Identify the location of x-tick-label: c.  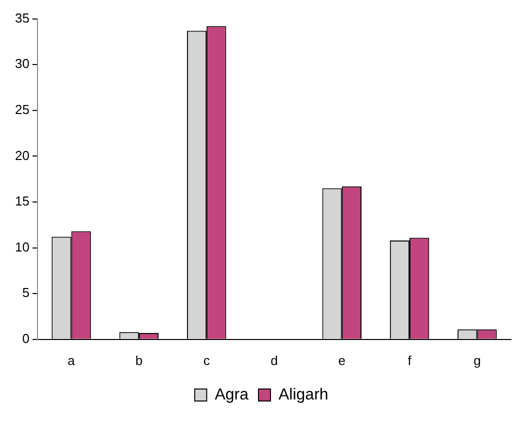
(206, 360).